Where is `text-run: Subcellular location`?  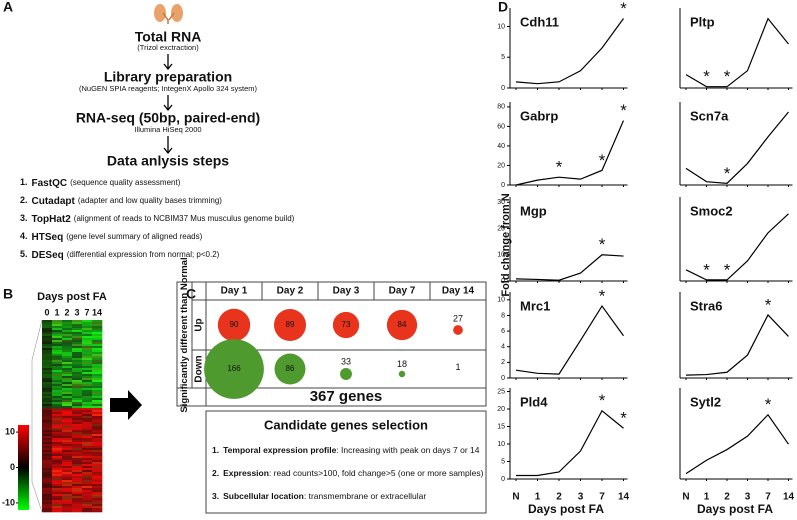 text-run: Subcellular location is located at coordinates (263, 496).